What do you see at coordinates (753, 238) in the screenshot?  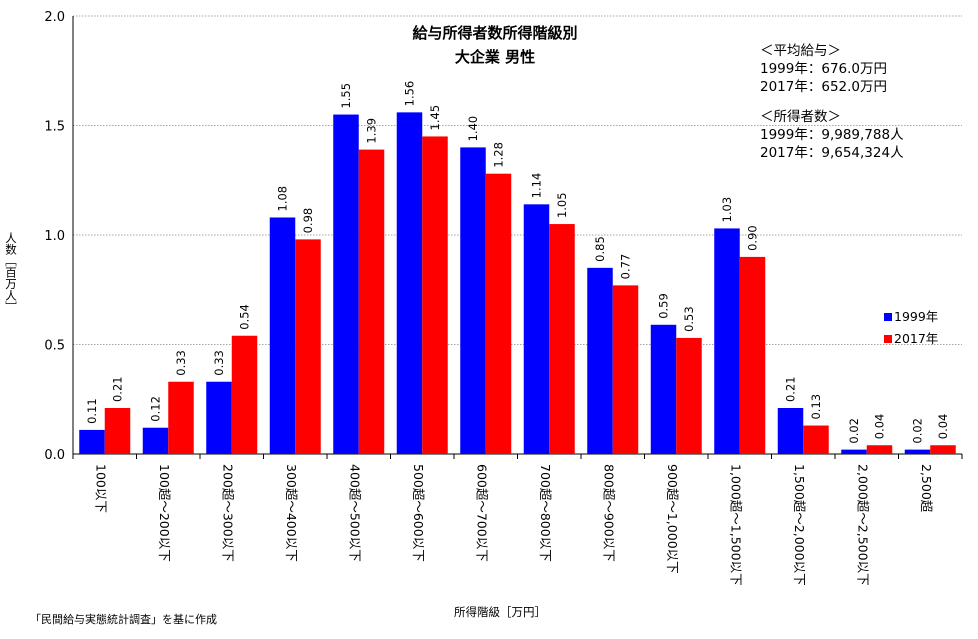 I see `bar-value-label: 0.90` at bounding box center [753, 238].